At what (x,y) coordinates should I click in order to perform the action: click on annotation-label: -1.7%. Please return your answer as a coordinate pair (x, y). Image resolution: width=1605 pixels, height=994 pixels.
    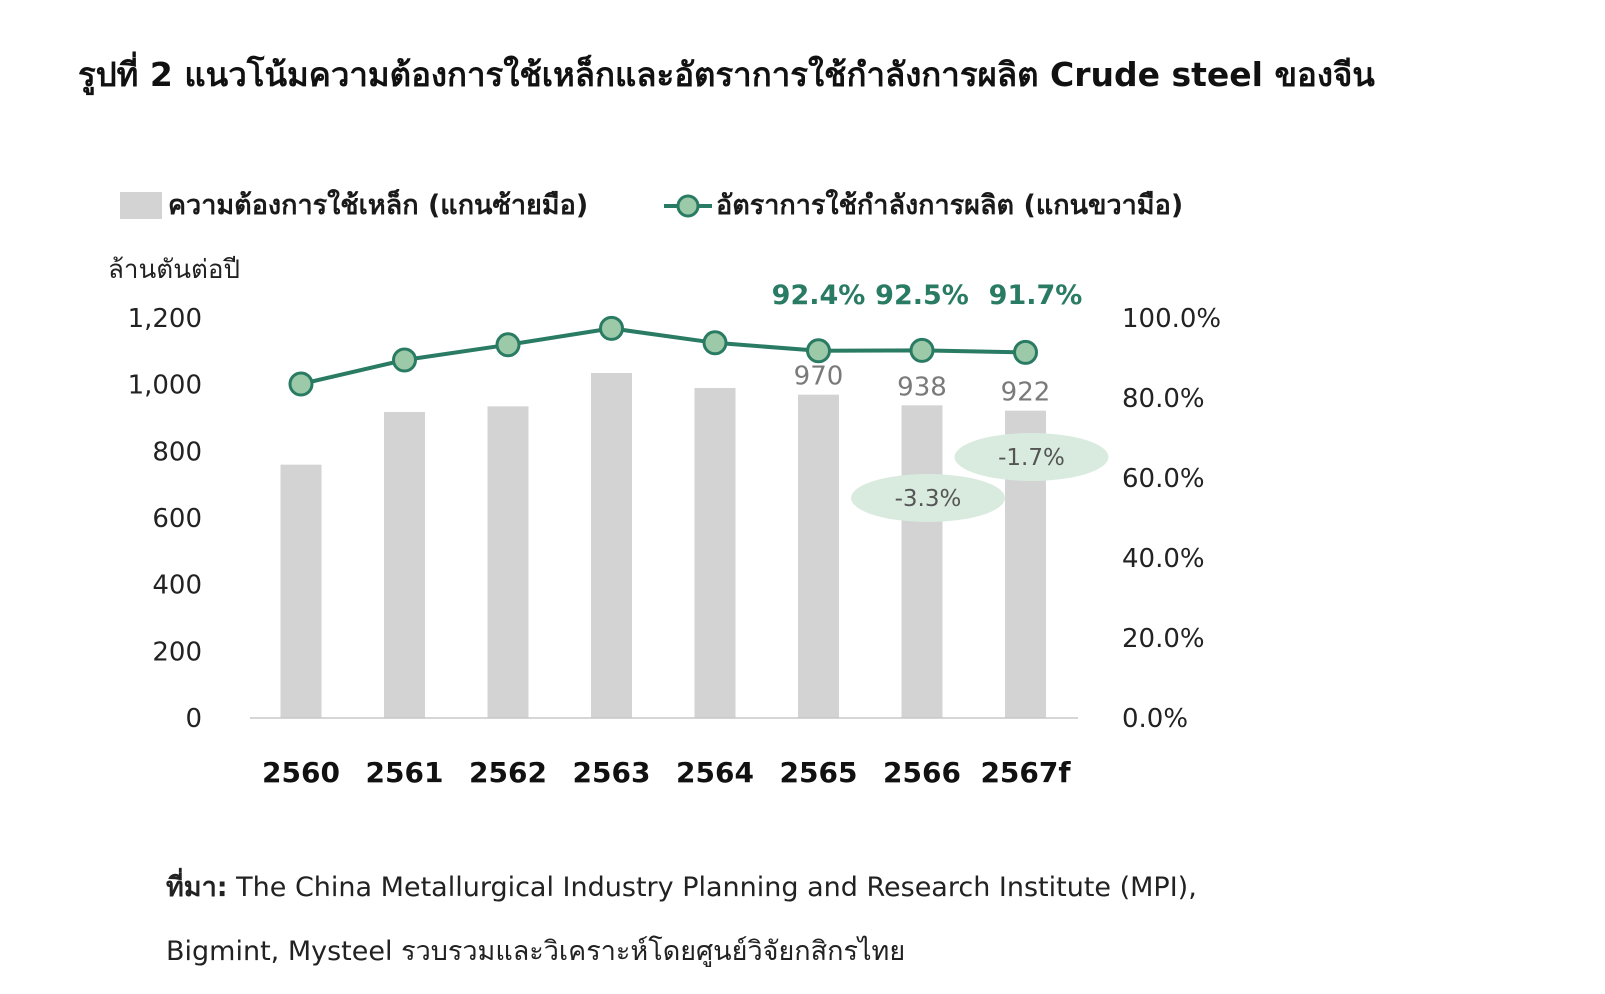
    Looking at the image, I should click on (1031, 458).